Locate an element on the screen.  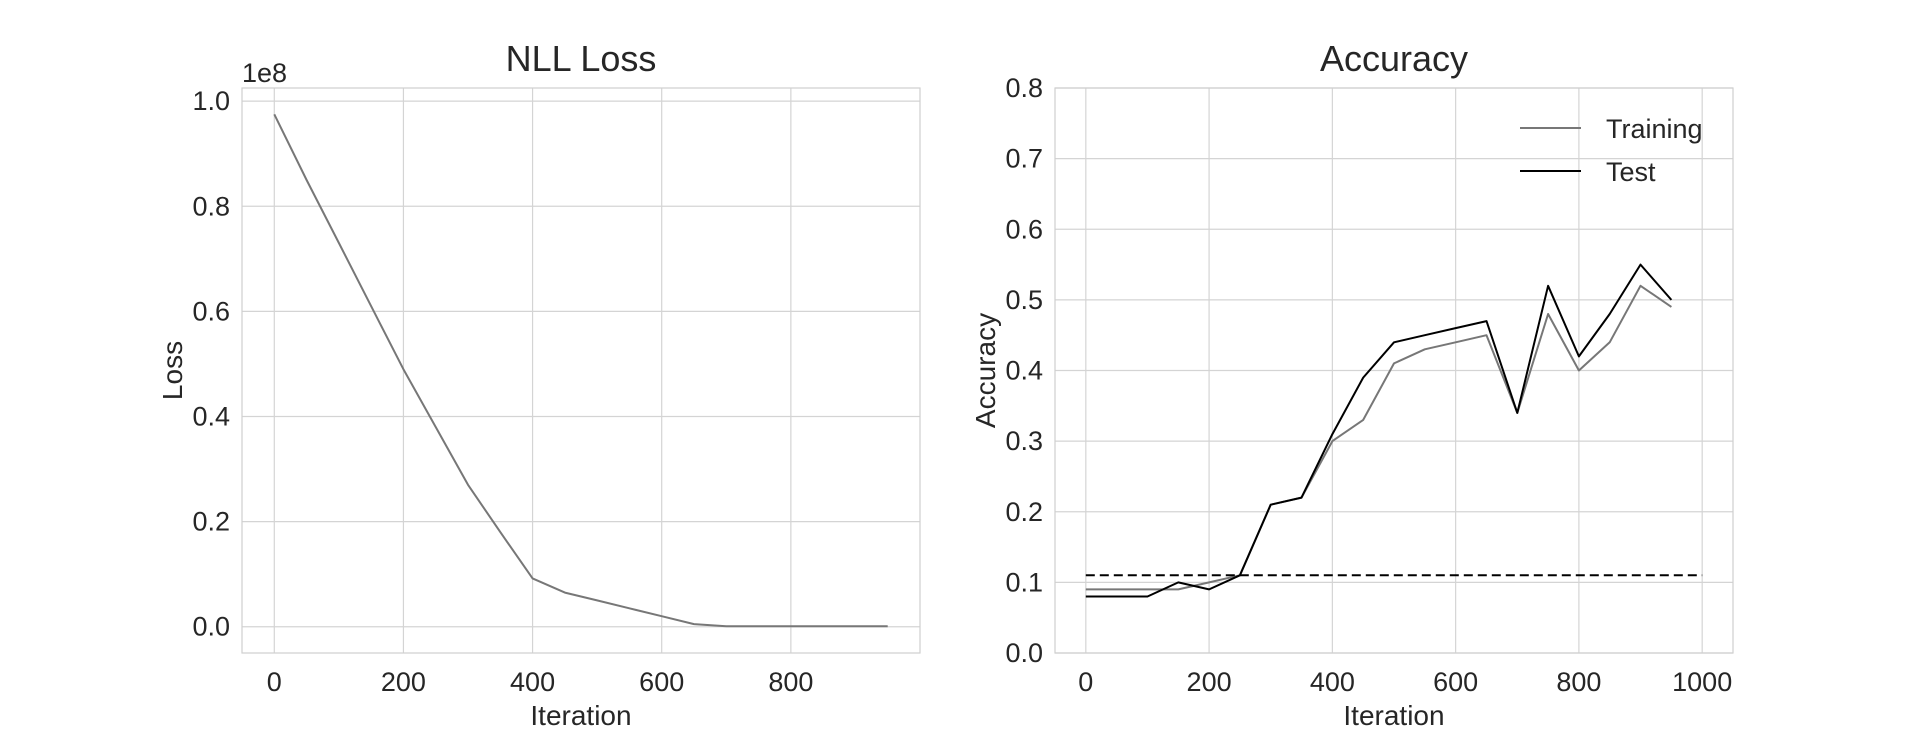
y-tick-label: 0.1 is located at coordinates (1024, 582).